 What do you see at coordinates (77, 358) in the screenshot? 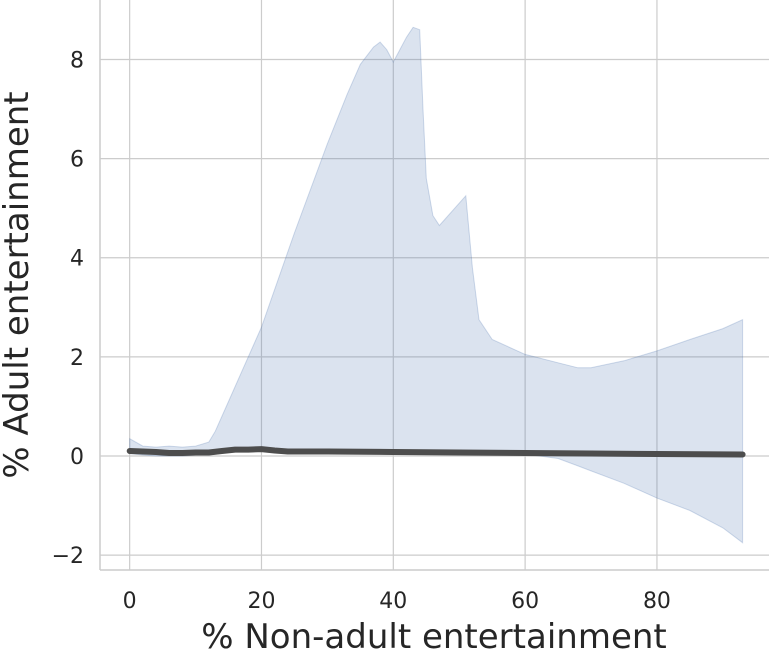
I see `y-tick-label: 2` at bounding box center [77, 358].